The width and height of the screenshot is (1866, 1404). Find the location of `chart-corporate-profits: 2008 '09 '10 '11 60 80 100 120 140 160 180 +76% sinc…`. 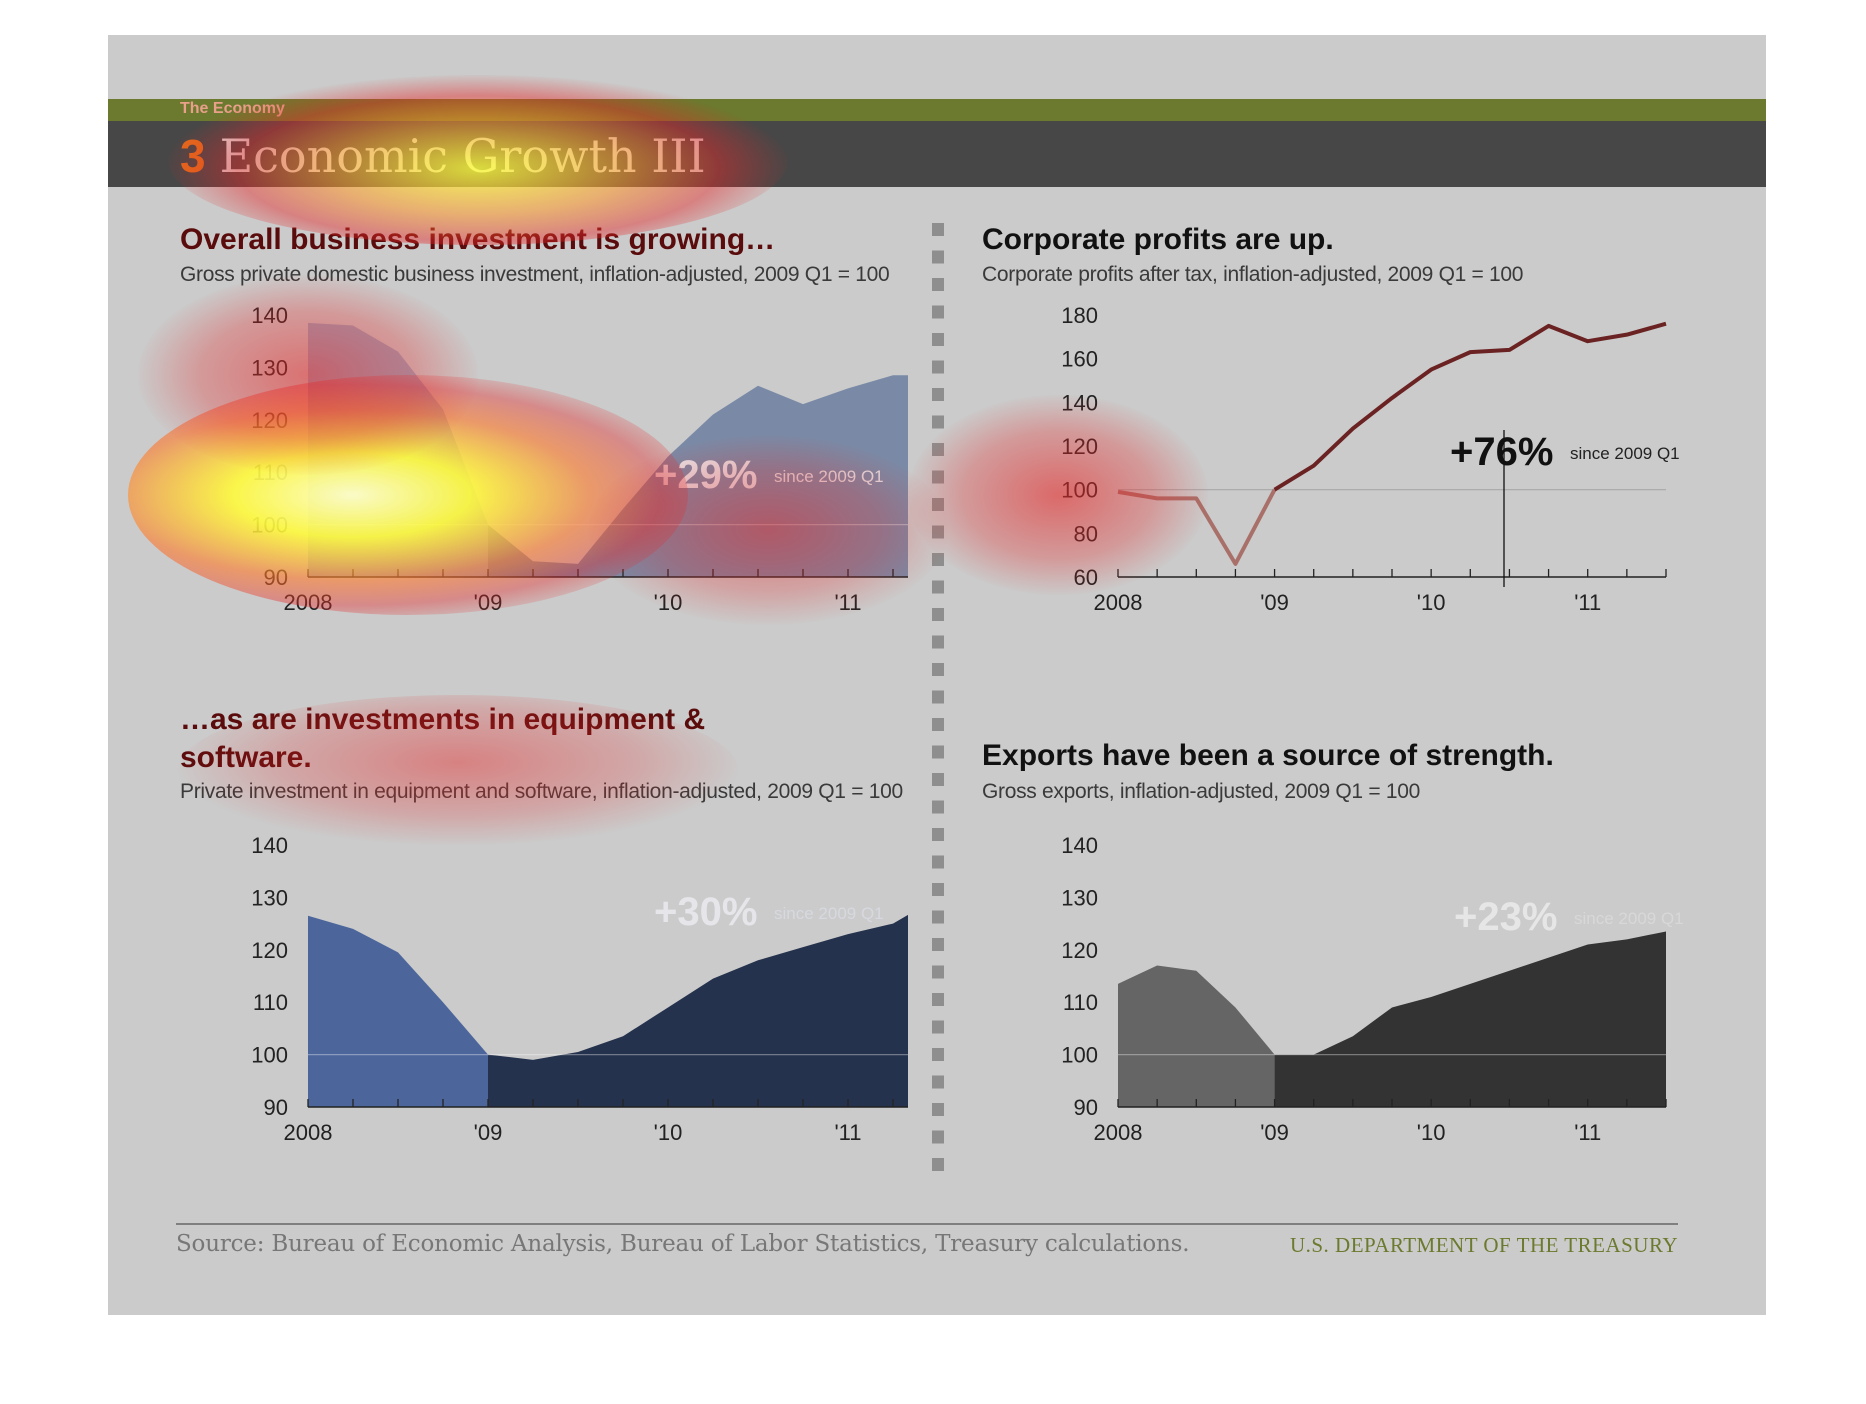

chart-corporate-profits: 2008 '09 '10 '11 60 80 100 120 140 160 180 +76% sinc… is located at coordinates (1370, 460).